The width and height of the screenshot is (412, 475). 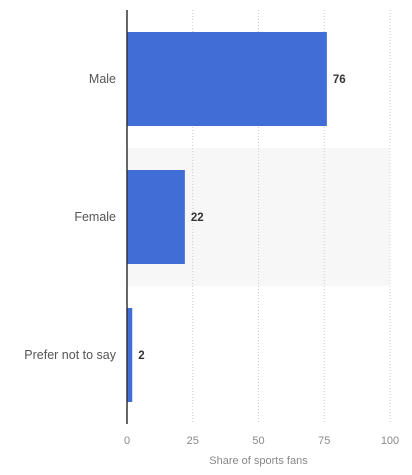 What do you see at coordinates (95, 217) in the screenshot?
I see `category-label: Female` at bounding box center [95, 217].